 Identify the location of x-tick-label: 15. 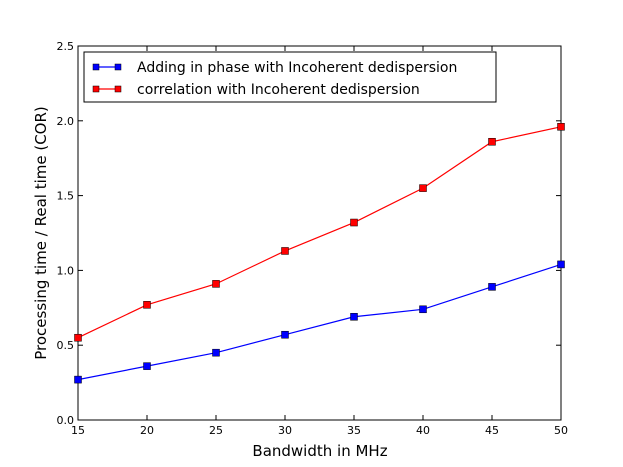
(78, 430).